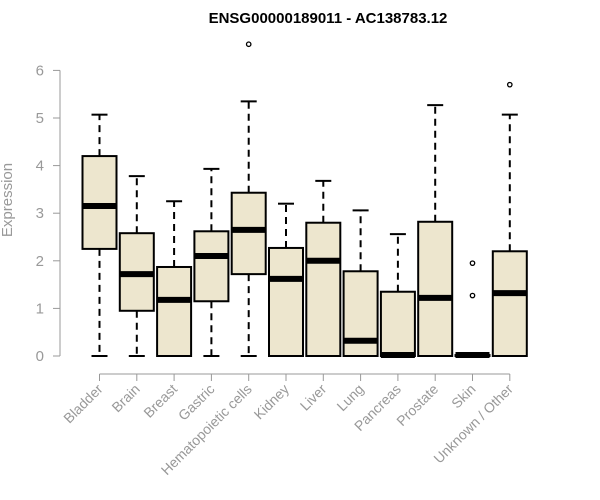  What do you see at coordinates (40, 356) in the screenshot?
I see `y-tick-label: 0` at bounding box center [40, 356].